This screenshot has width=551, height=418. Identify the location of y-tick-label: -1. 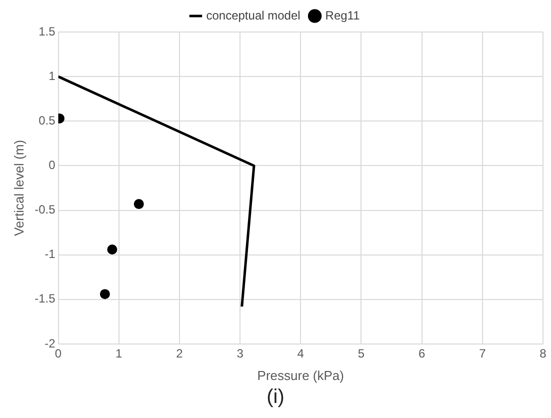
(50, 254).